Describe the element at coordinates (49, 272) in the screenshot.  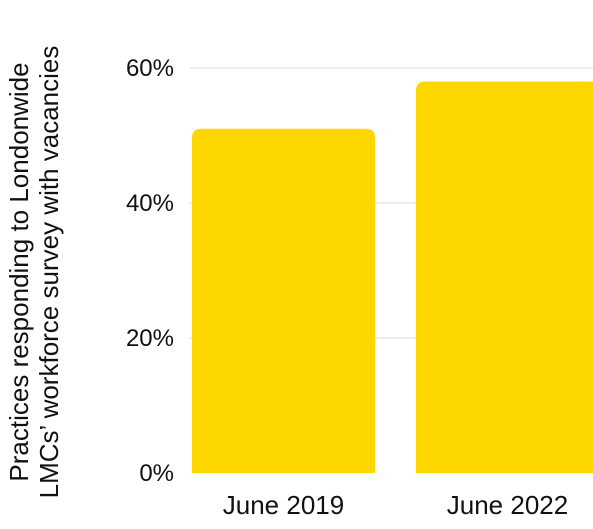
I see `y-axis-label-line: LMCs’ workforce survey with vacancies` at that location.